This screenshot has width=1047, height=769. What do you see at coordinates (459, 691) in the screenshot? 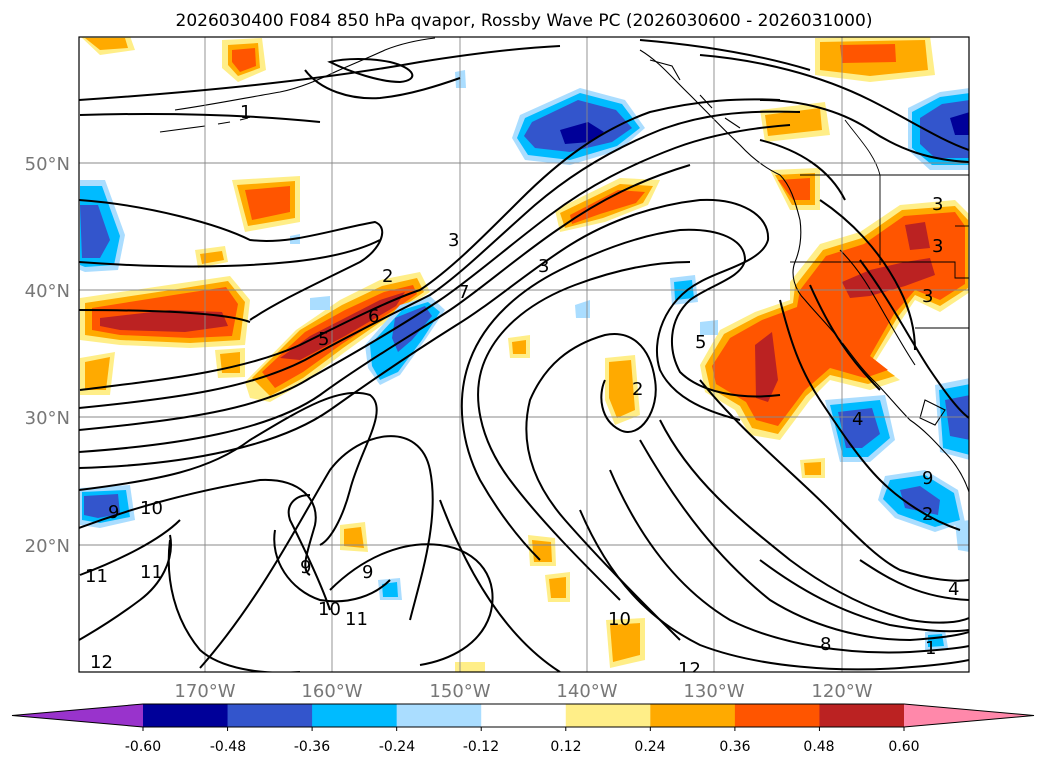
I see `lon-label-150w: 150°W` at bounding box center [459, 691].